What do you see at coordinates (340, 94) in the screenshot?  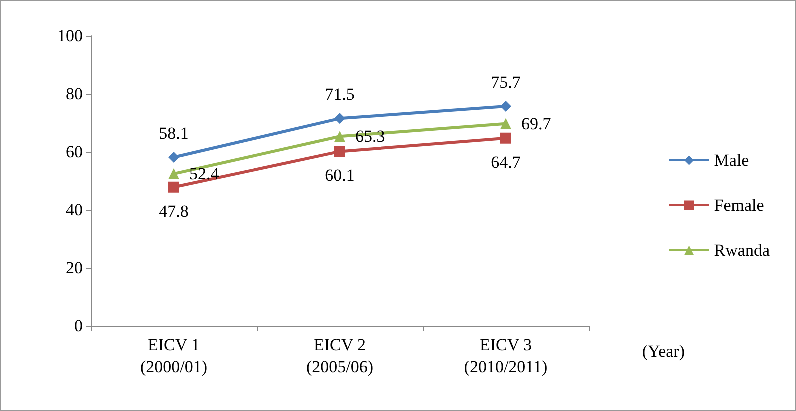 I see `data-label: 71.5` at bounding box center [340, 94].